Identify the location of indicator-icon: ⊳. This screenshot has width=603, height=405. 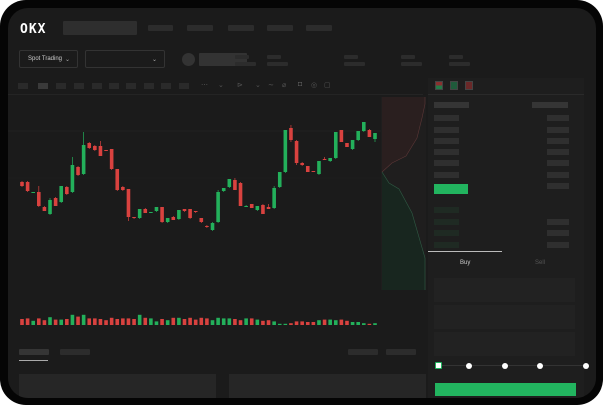
(240, 85).